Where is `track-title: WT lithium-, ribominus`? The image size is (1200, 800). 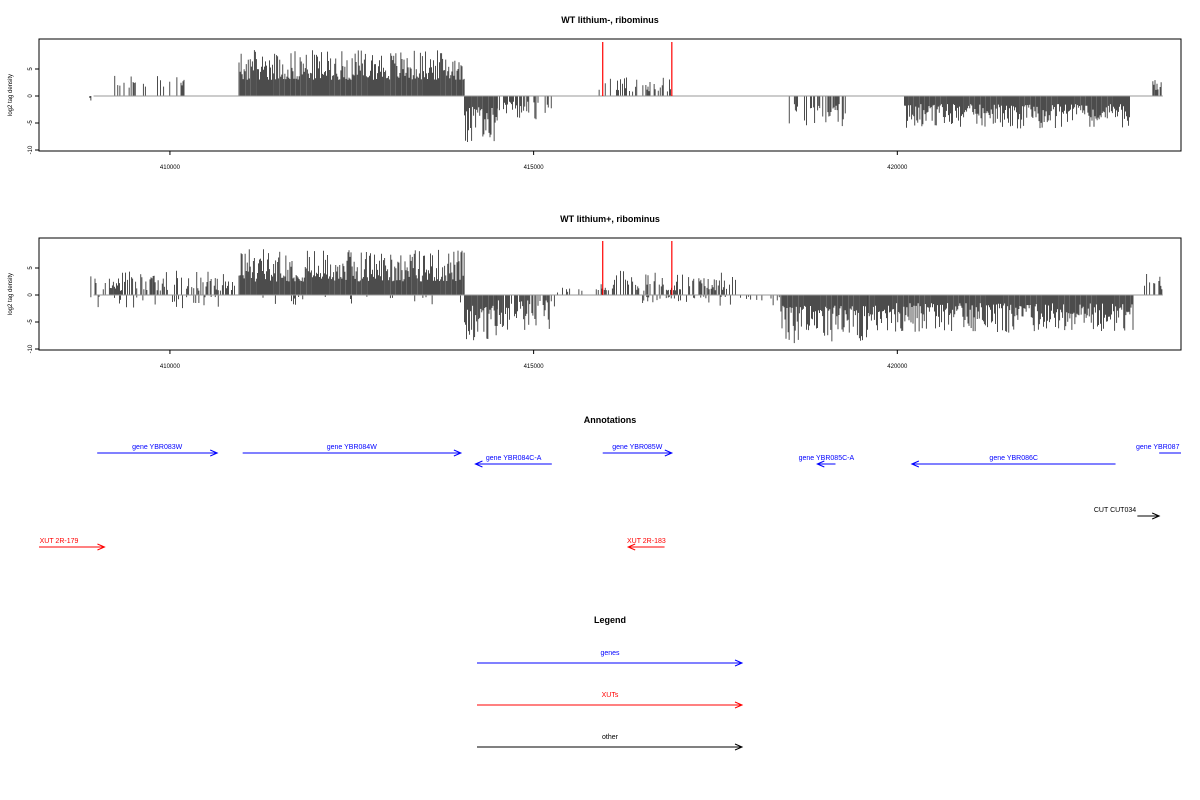 track-title: WT lithium-, ribominus is located at coordinates (610, 20).